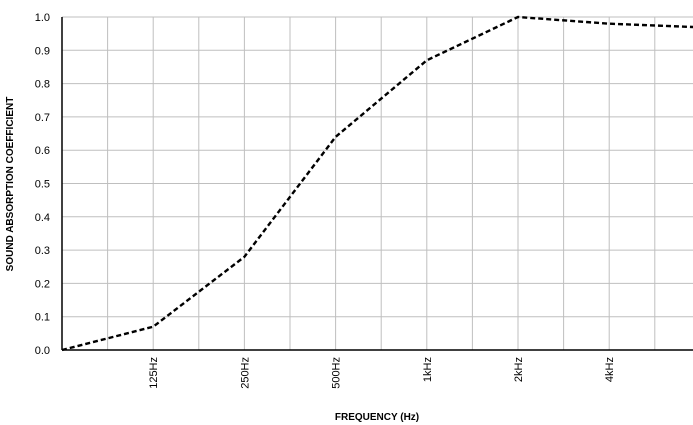 The image size is (693, 425). Describe the element at coordinates (42, 51) in the screenshot. I see `y-tick-label: 0.9` at that location.